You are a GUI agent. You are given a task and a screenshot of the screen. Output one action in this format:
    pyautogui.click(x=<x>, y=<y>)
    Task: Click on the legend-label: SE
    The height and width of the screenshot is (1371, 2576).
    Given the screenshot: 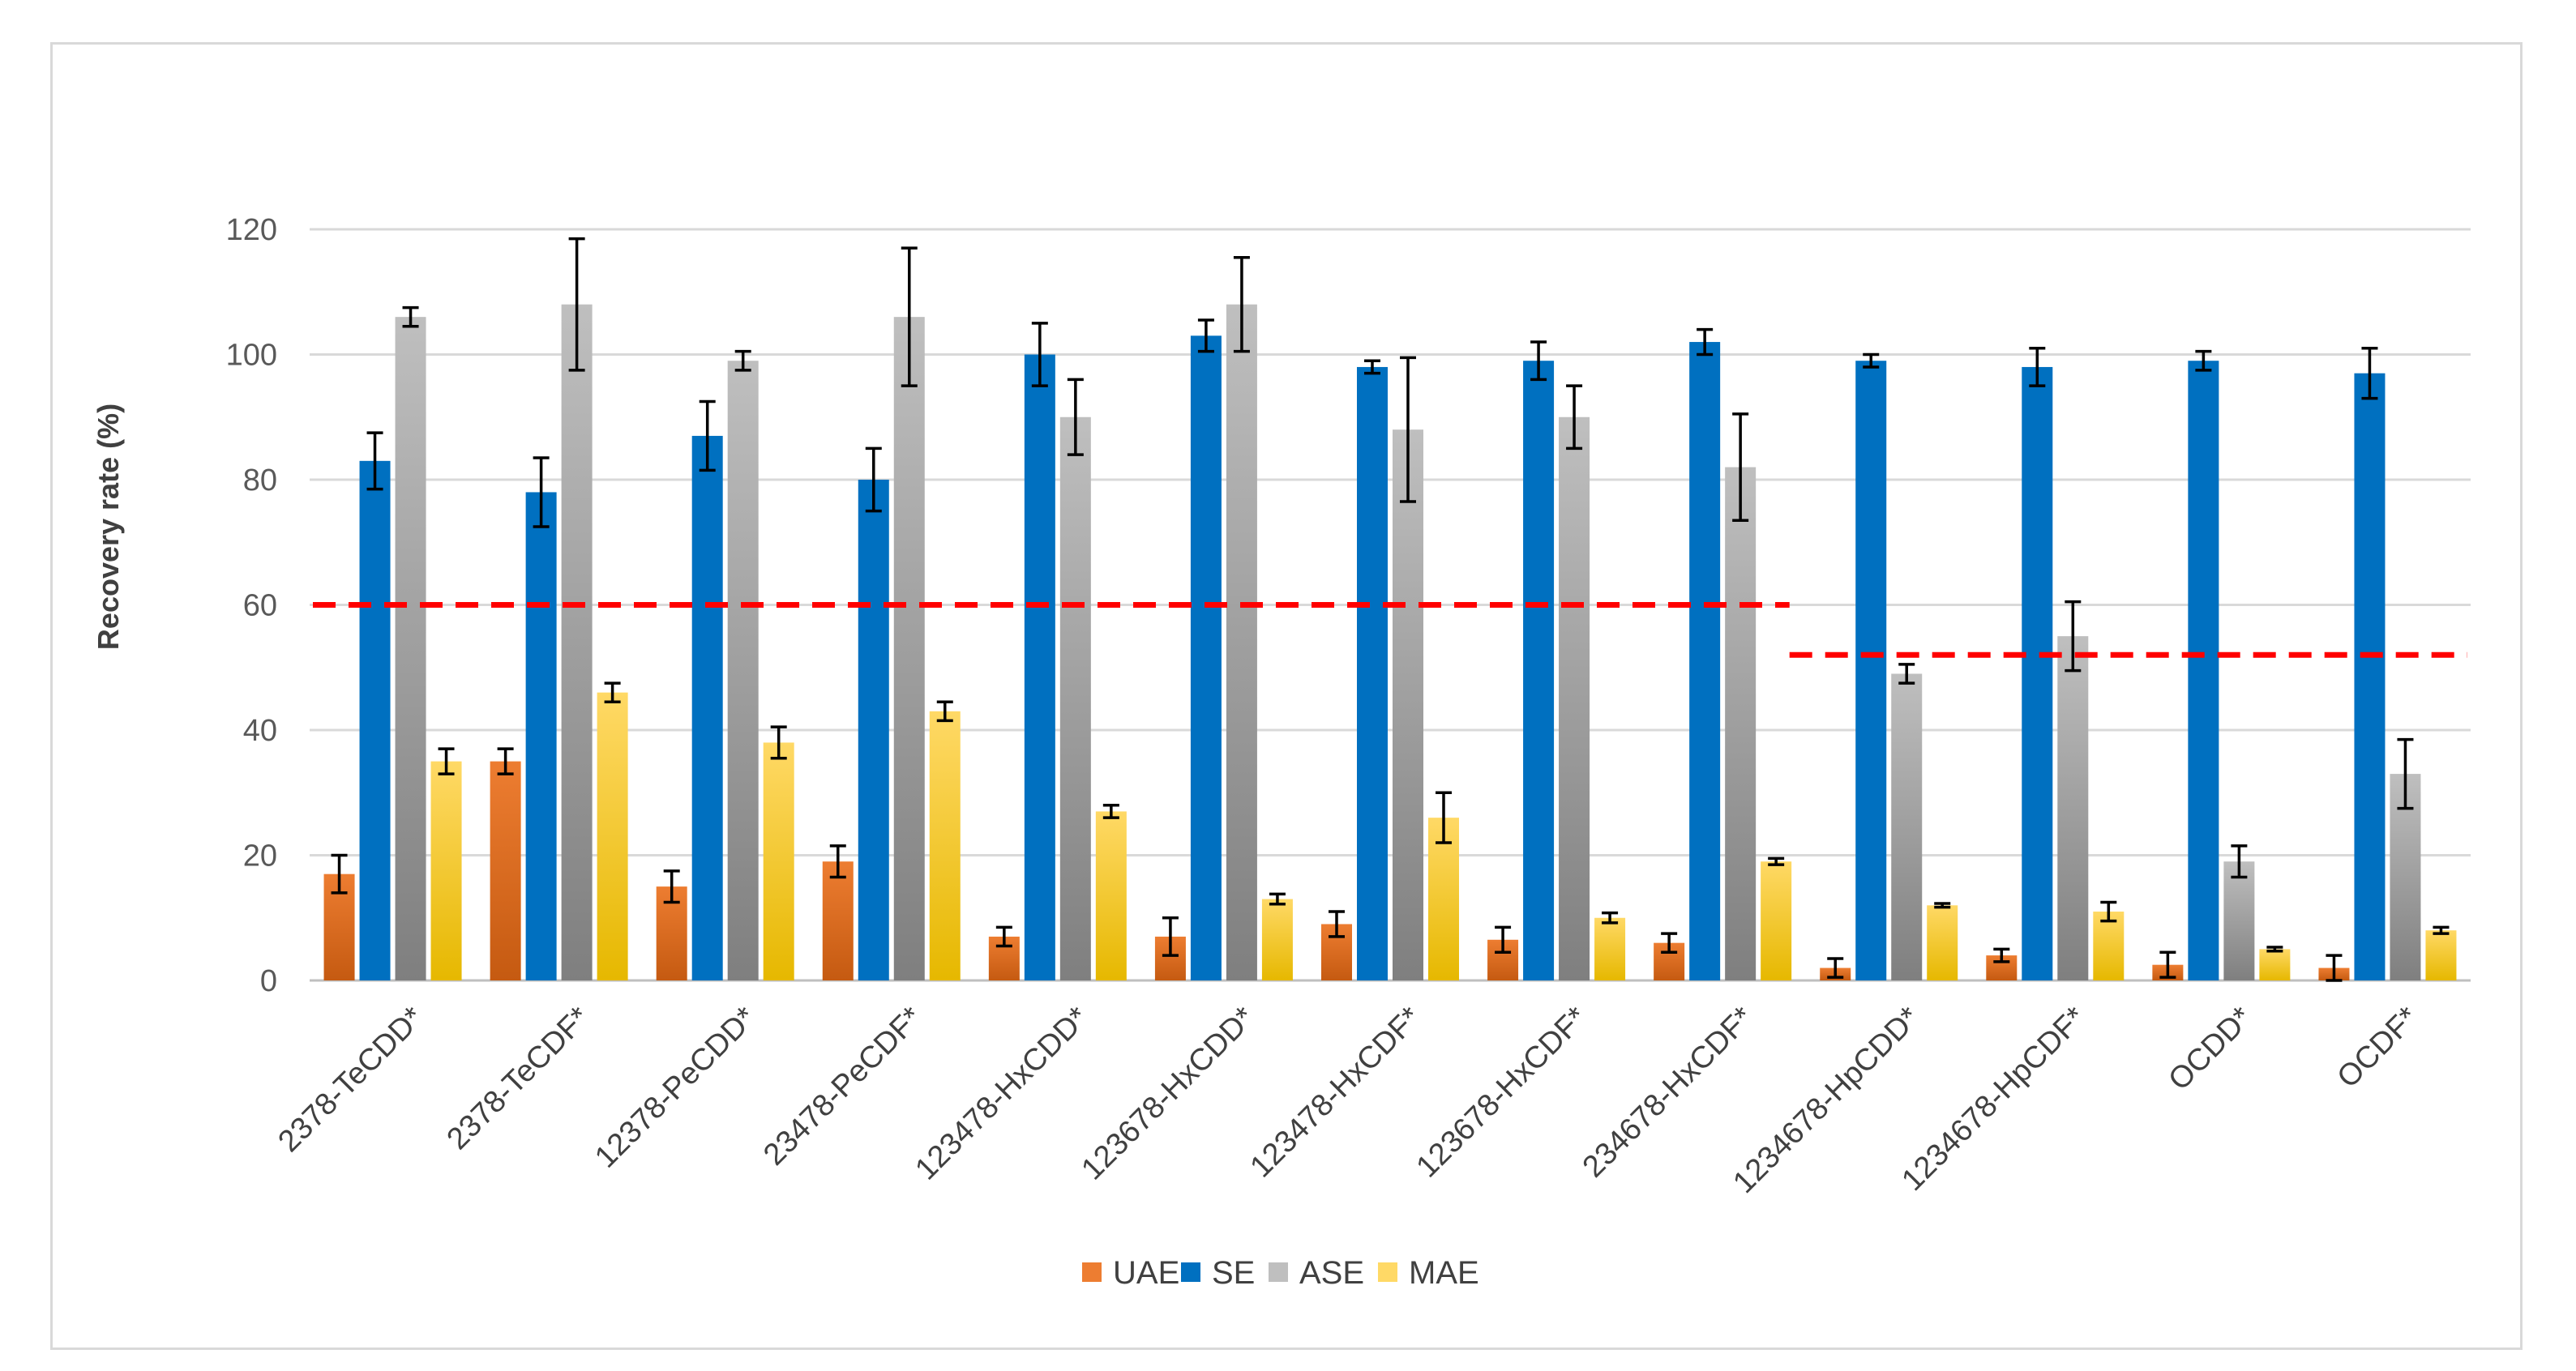 What is the action you would take?
    pyautogui.click(x=1233, y=1273)
    